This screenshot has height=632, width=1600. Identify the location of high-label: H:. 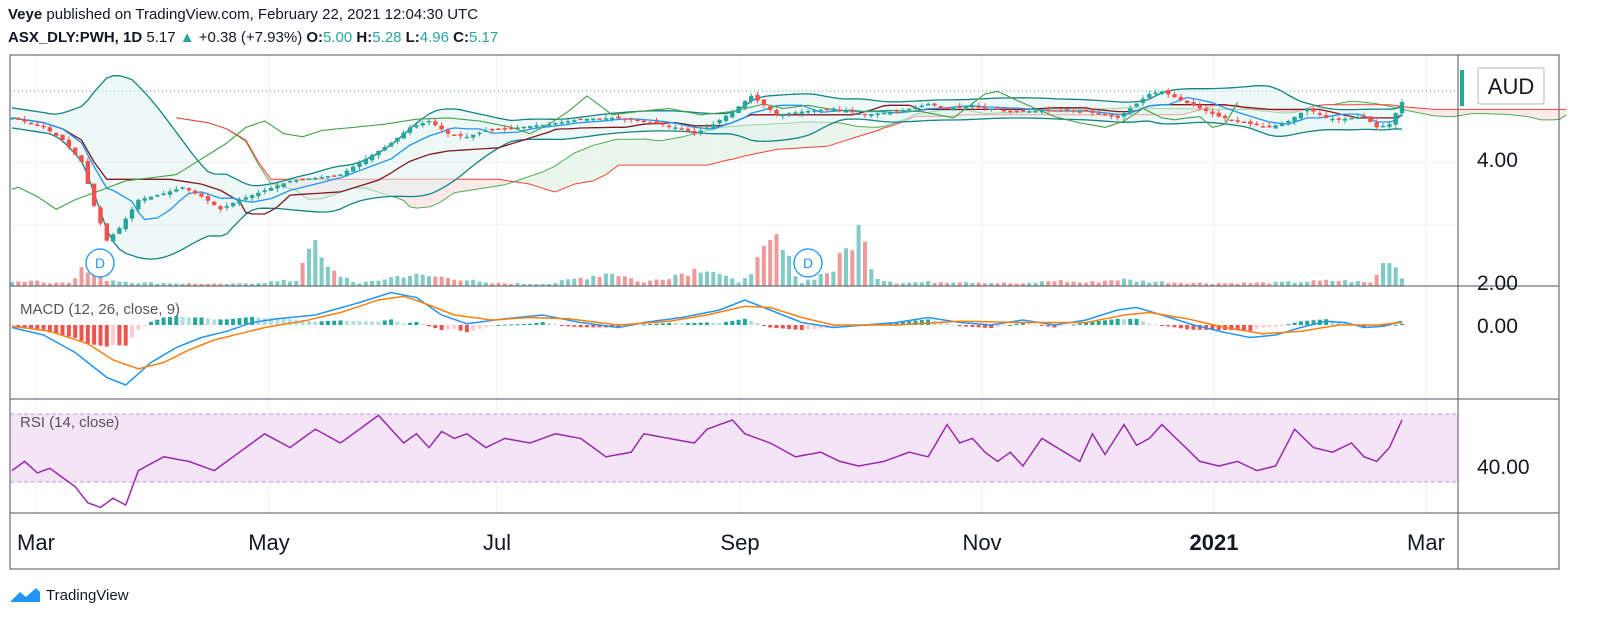
(364, 37).